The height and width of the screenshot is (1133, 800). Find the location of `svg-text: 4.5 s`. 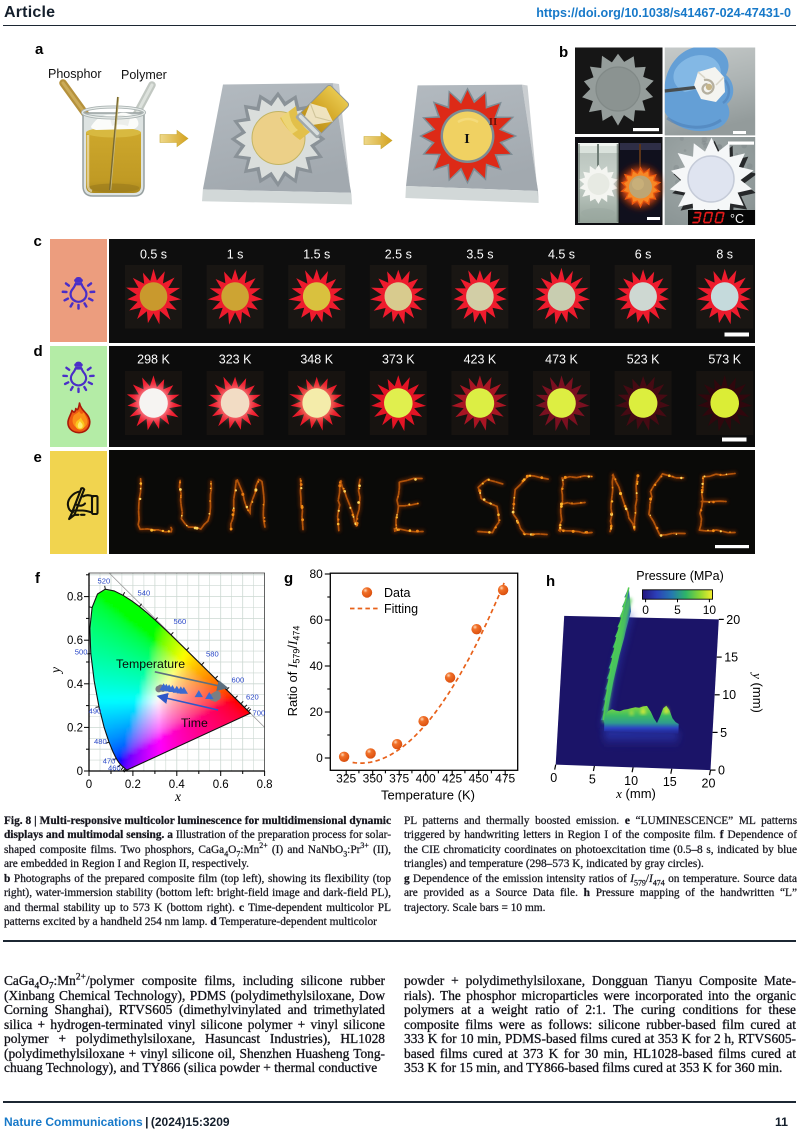

svg-text: 4.5 s is located at coordinates (561, 255).